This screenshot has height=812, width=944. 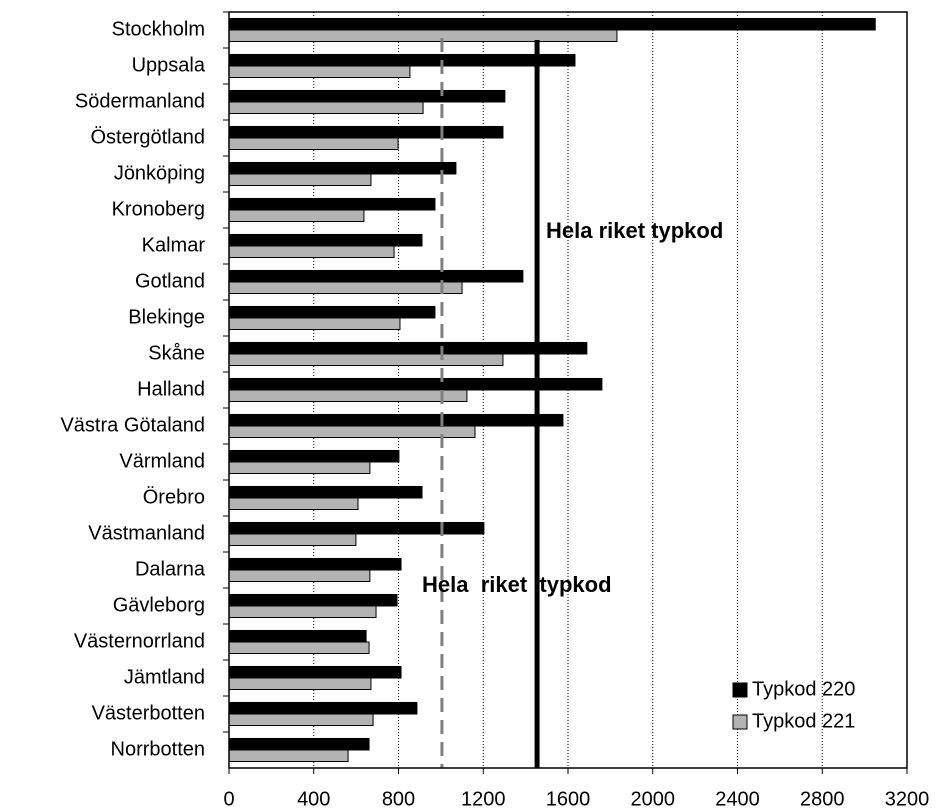 What do you see at coordinates (164, 677) in the screenshot?
I see `y-tick-label: Jämtland` at bounding box center [164, 677].